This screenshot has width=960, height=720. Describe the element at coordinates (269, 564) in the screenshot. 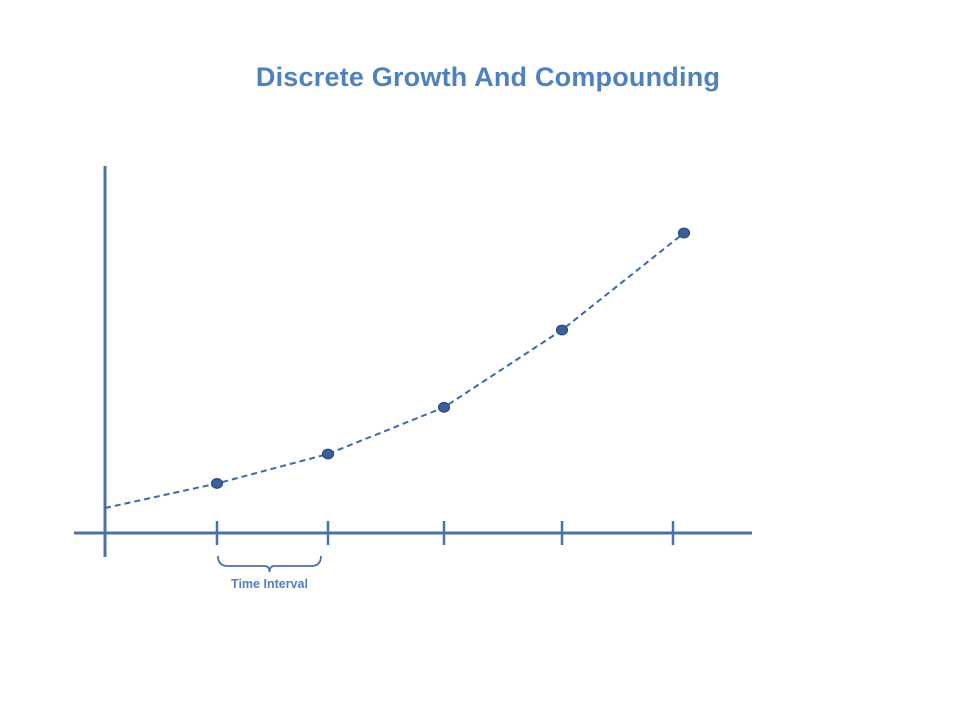

I see `time-interval-bracket` at that location.